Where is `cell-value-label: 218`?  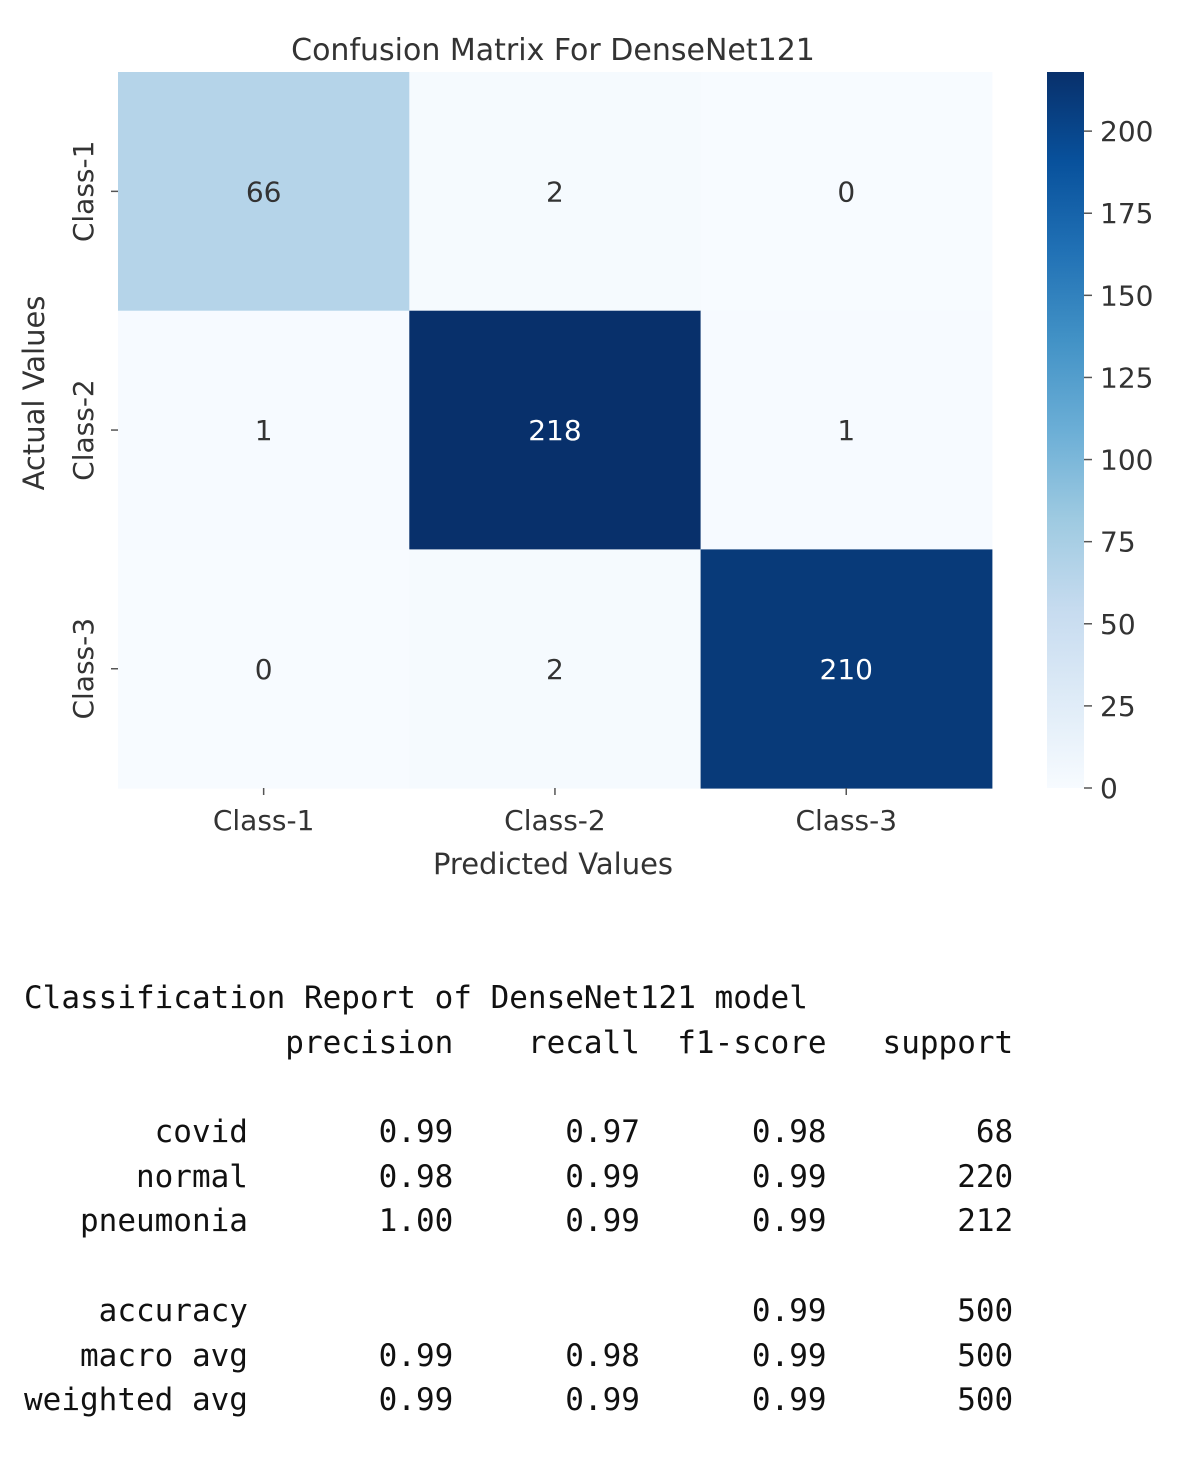
cell-value-label: 218 is located at coordinates (554, 430).